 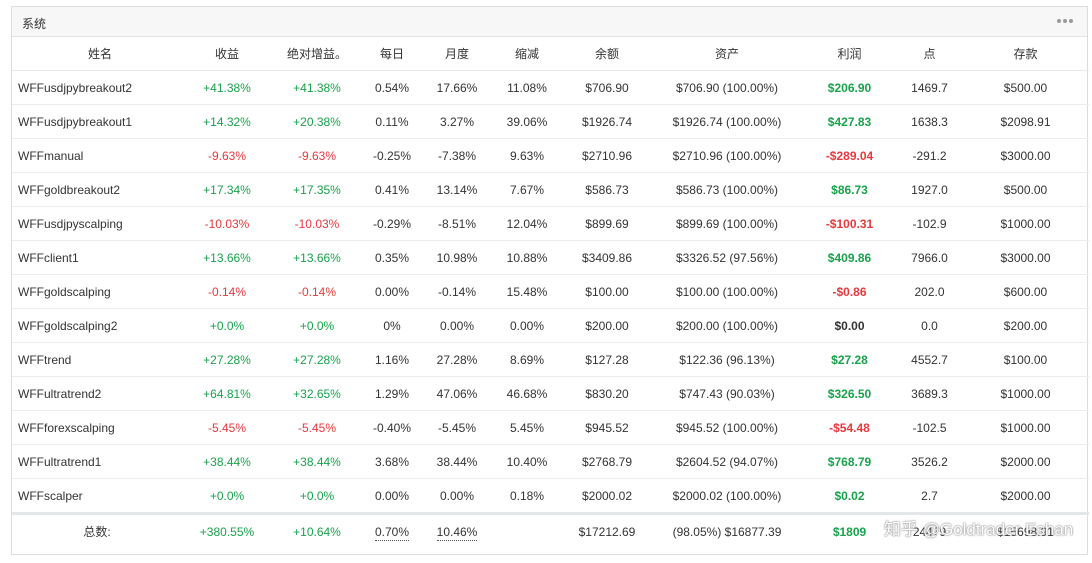 I want to click on row-daily: 0.00%, so click(x=392, y=291).